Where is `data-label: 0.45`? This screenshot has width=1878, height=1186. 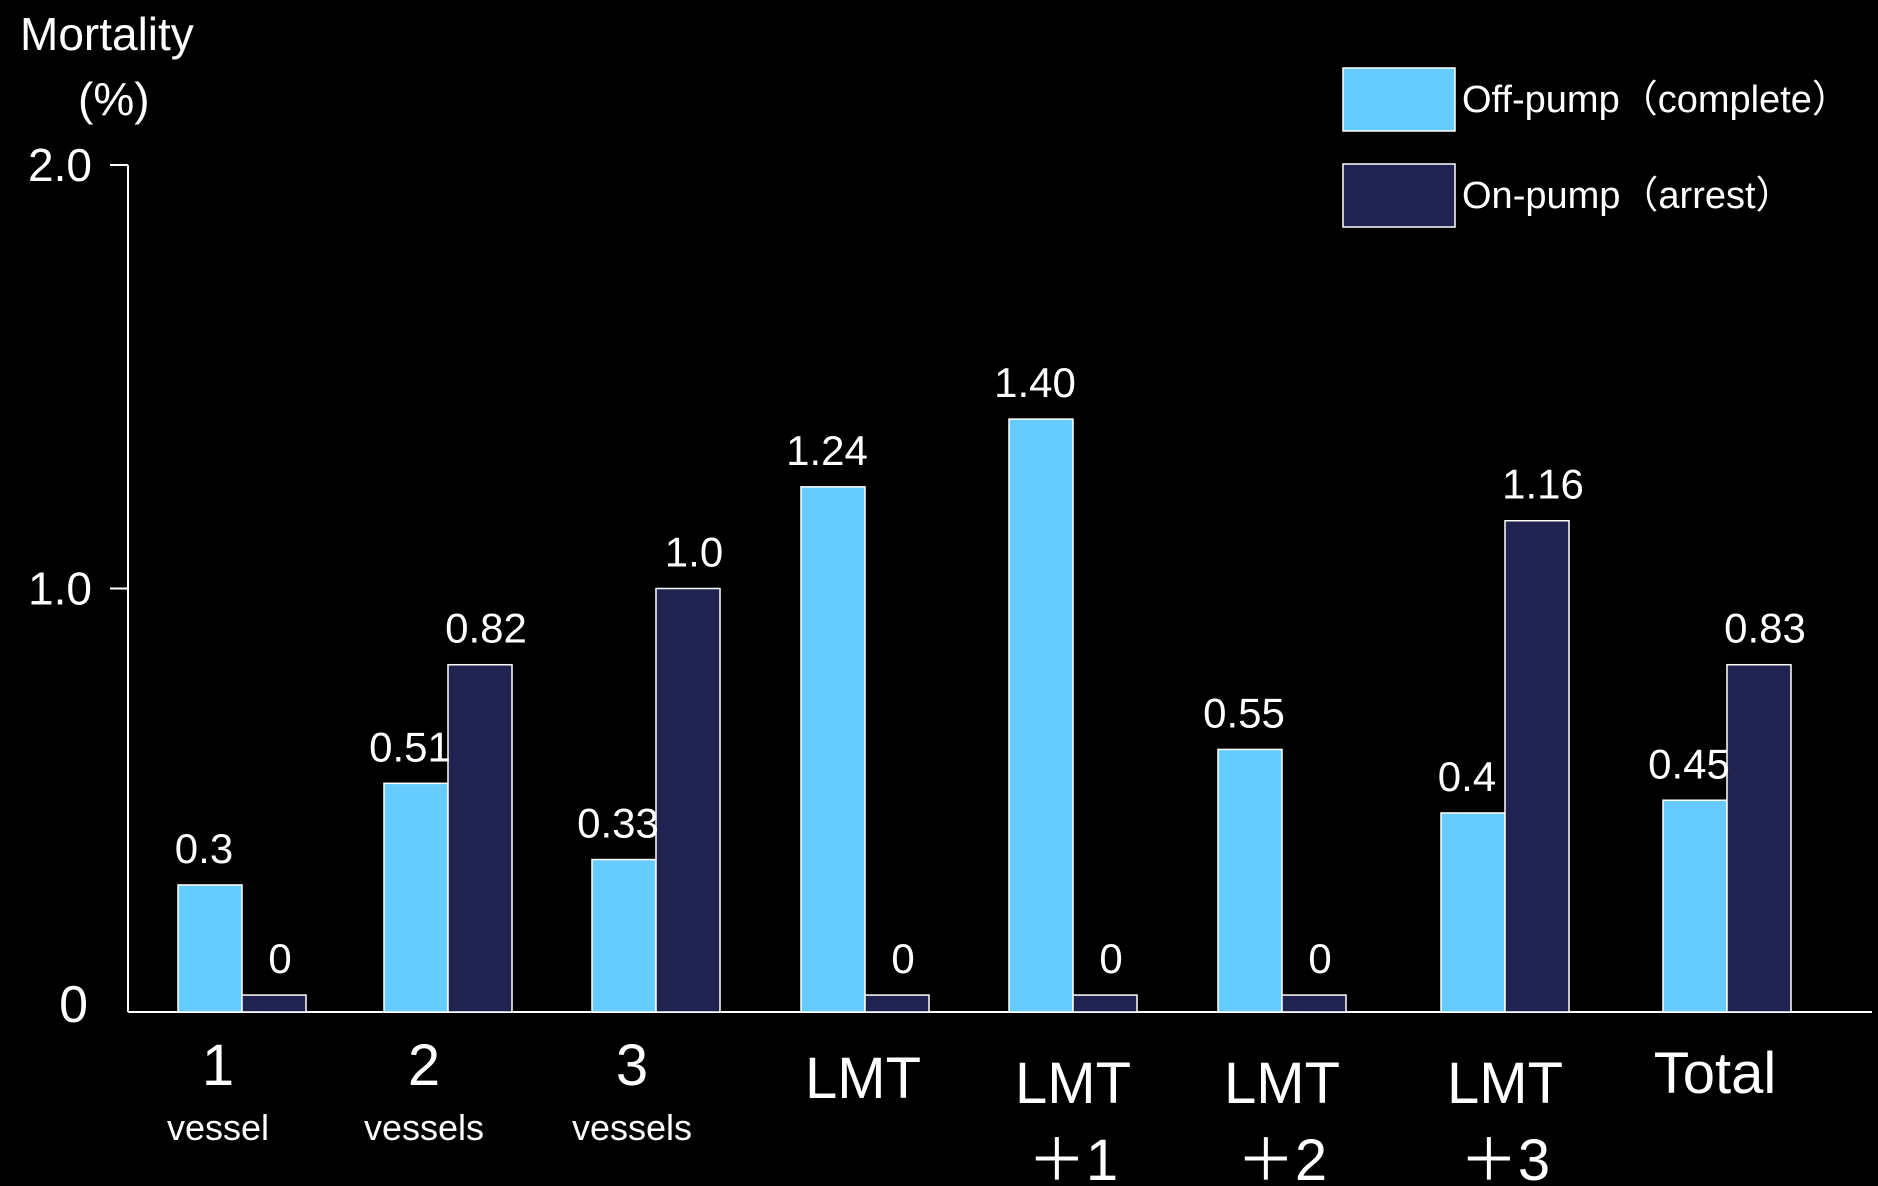
data-label: 0.45 is located at coordinates (1689, 763).